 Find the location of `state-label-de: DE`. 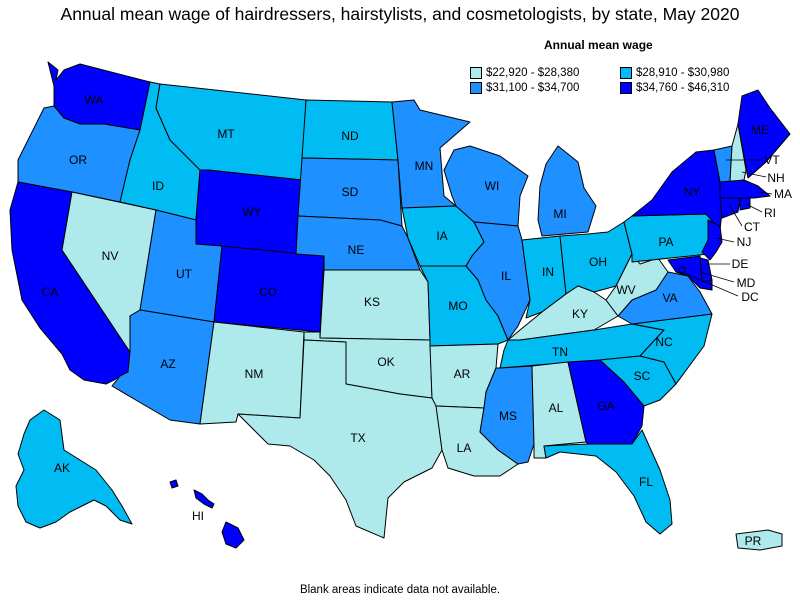

state-label-de: DE is located at coordinates (740, 264).